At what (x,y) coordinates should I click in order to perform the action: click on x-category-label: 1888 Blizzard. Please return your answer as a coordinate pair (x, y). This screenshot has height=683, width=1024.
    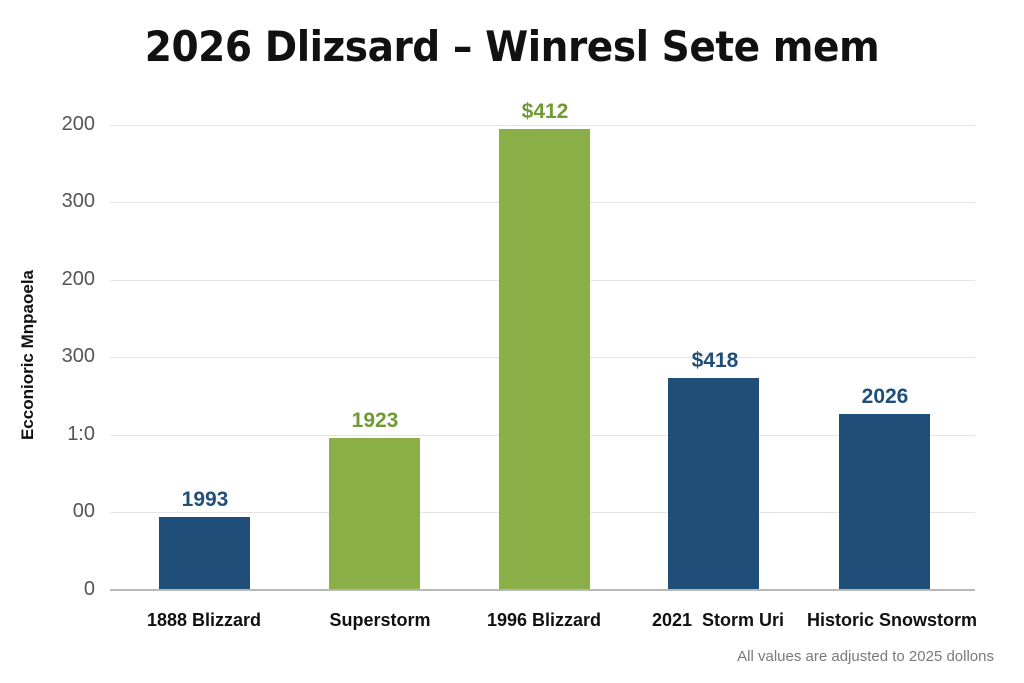
    Looking at the image, I should click on (204, 620).